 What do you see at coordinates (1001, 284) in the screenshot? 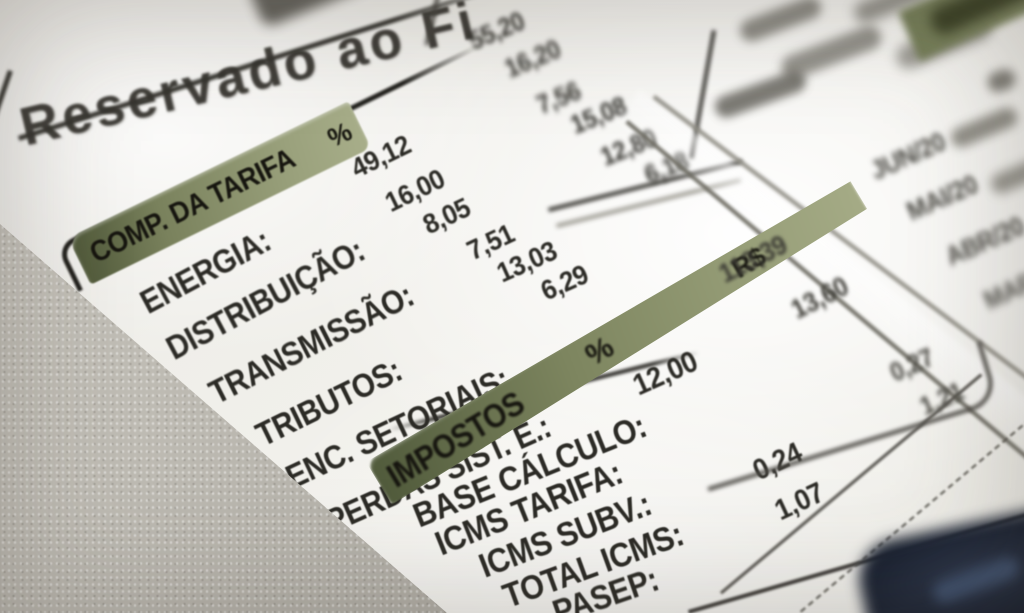
I see `history-month: MAR/20` at bounding box center [1001, 284].